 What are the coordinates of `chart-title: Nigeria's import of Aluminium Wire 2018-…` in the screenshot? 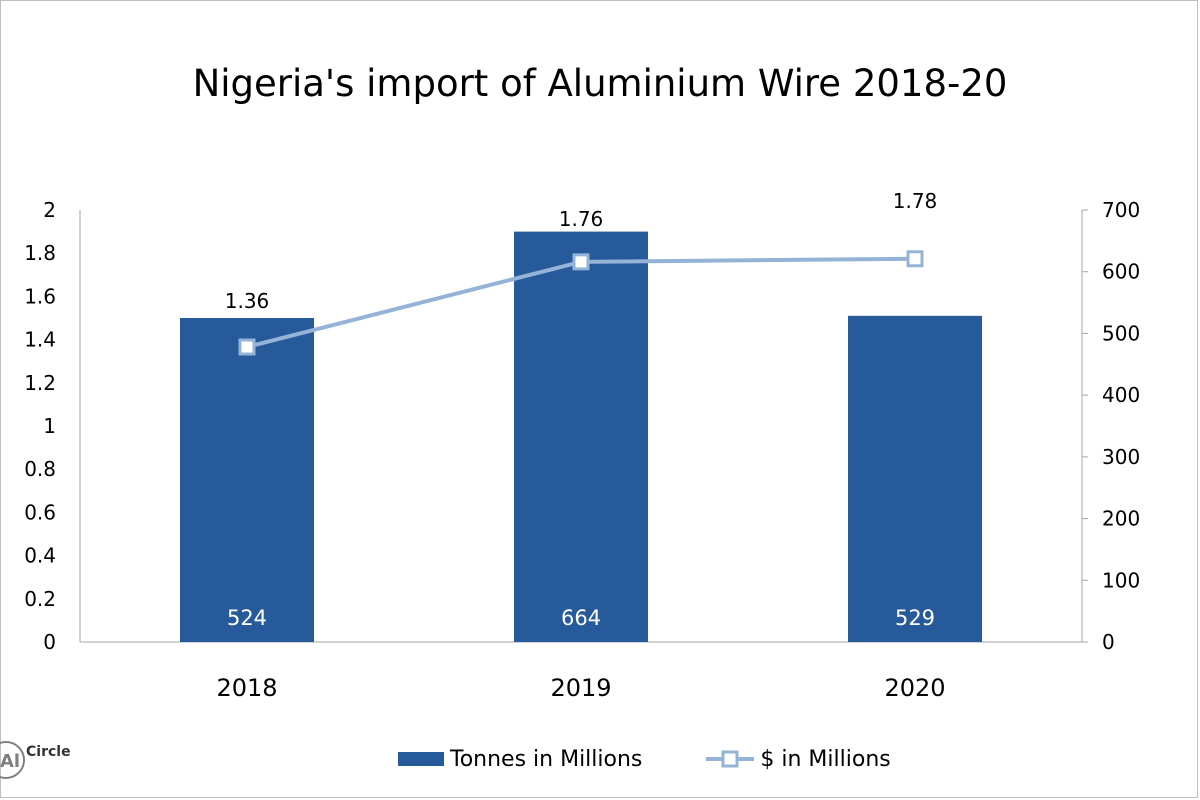 It's located at (600, 83).